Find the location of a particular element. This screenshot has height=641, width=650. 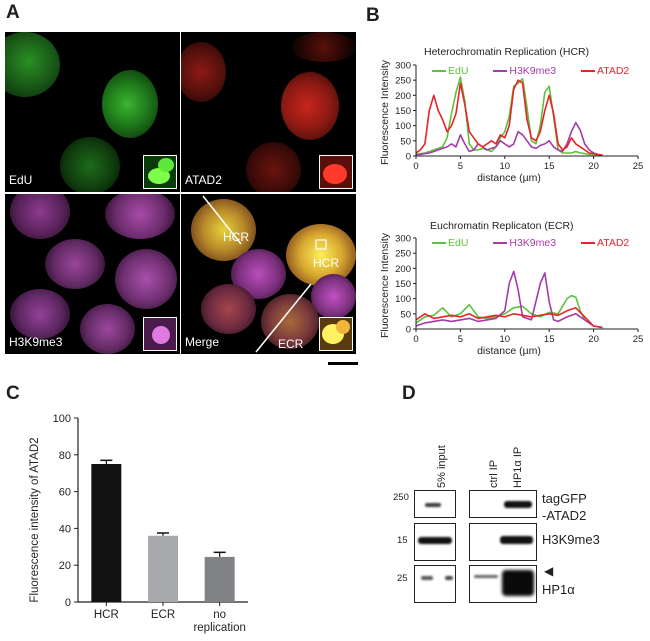

ecr-chart-title: Euchromatin Replicaton (ECR) is located at coordinates (502, 226).